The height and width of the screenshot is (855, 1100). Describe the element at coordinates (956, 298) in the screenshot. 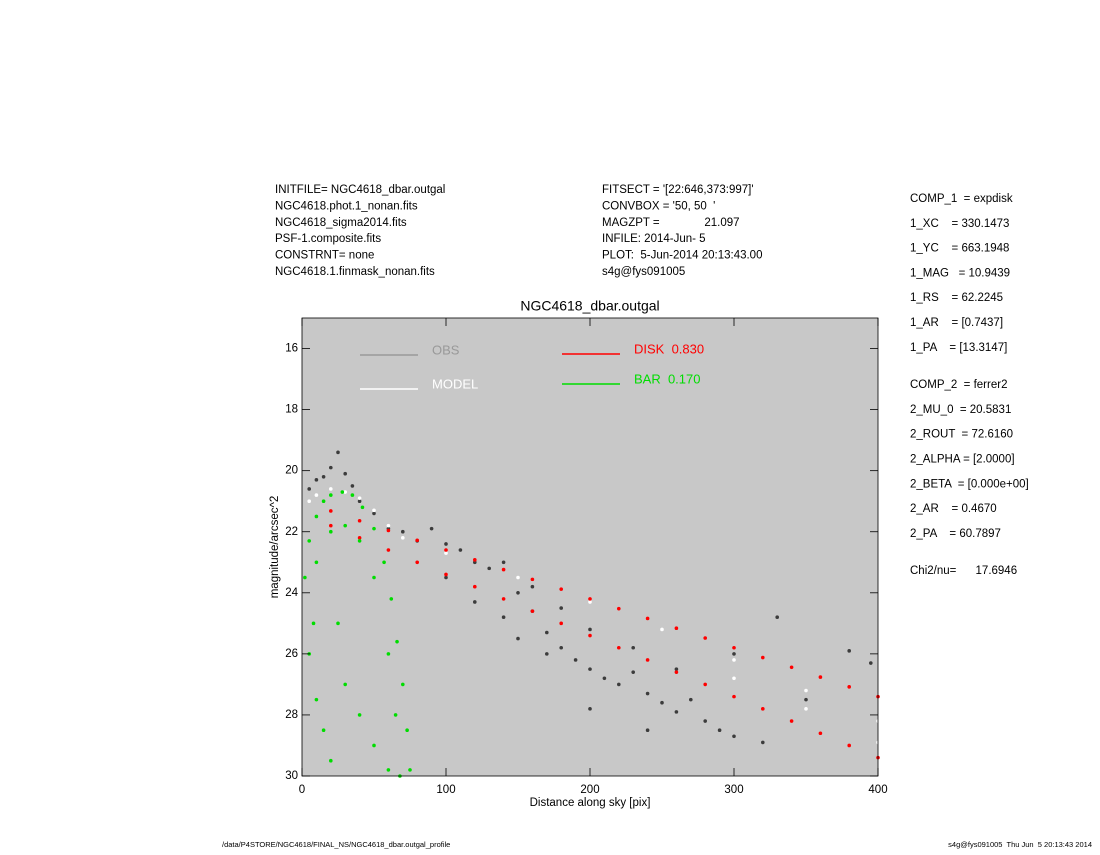

I see `param-line: 1_RS = 62.2245` at that location.